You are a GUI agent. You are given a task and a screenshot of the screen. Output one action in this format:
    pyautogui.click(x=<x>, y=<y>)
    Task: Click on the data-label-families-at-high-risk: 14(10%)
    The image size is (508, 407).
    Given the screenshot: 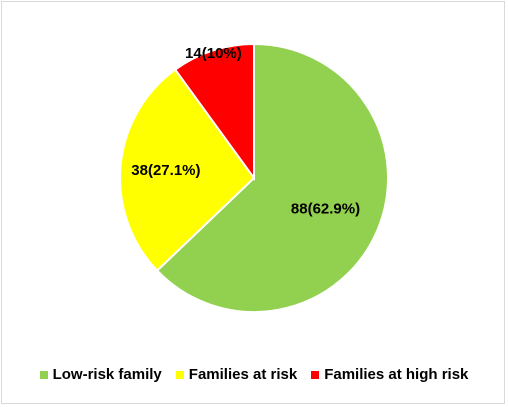 What is the action you would take?
    pyautogui.click(x=213, y=53)
    